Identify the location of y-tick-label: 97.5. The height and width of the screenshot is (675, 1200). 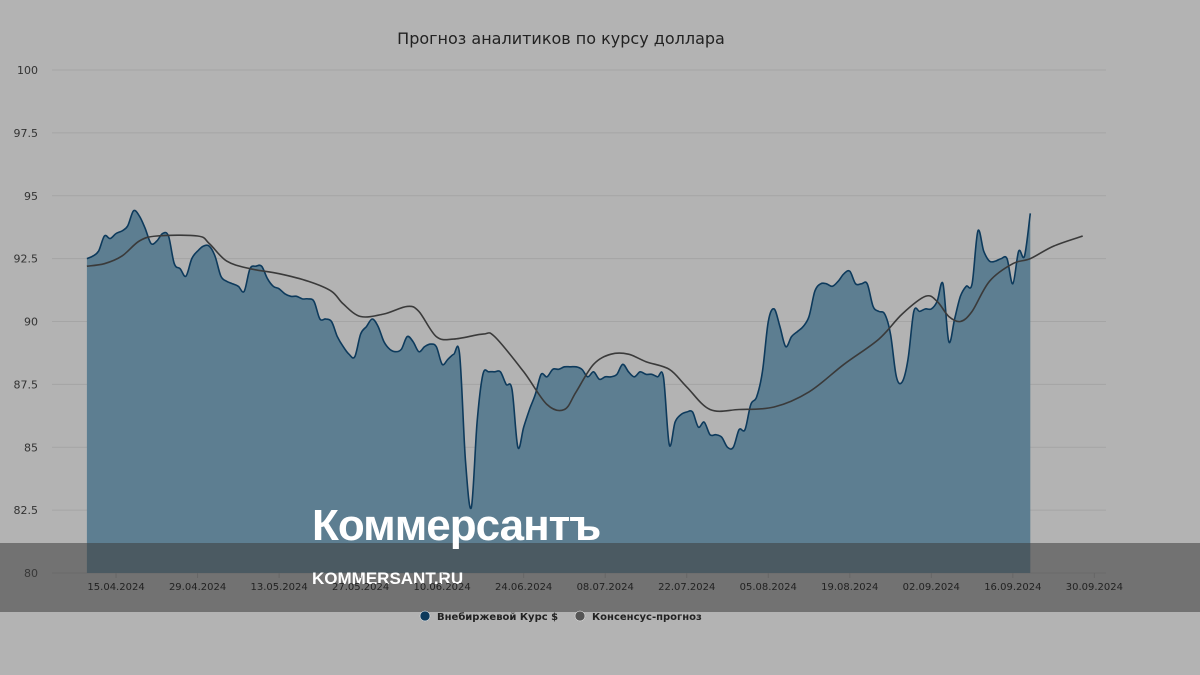
(26, 133).